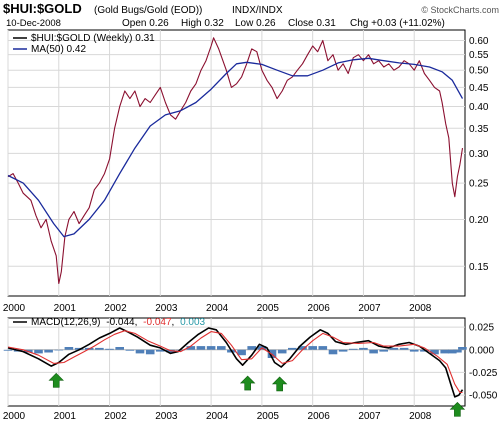 The width and height of the screenshot is (502, 426). What do you see at coordinates (312, 23) in the screenshot?
I see `close-label: Close 0.31` at bounding box center [312, 23].